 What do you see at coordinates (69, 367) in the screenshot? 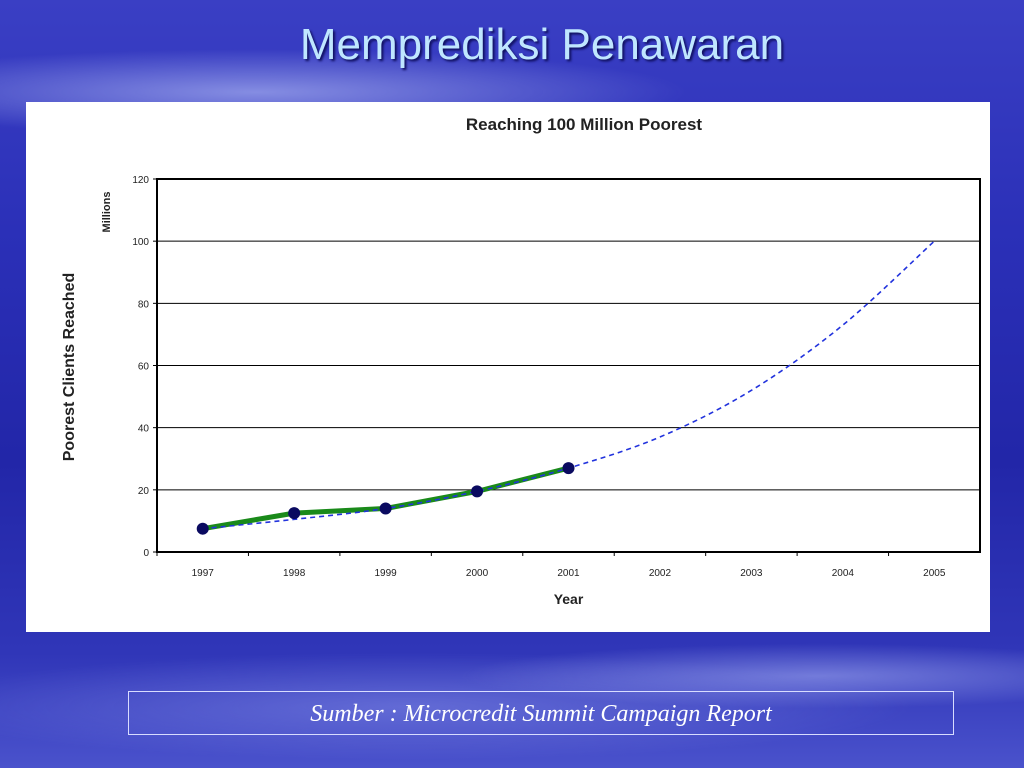
I see `y-axis-label: Poorest Clients Reached` at bounding box center [69, 367].